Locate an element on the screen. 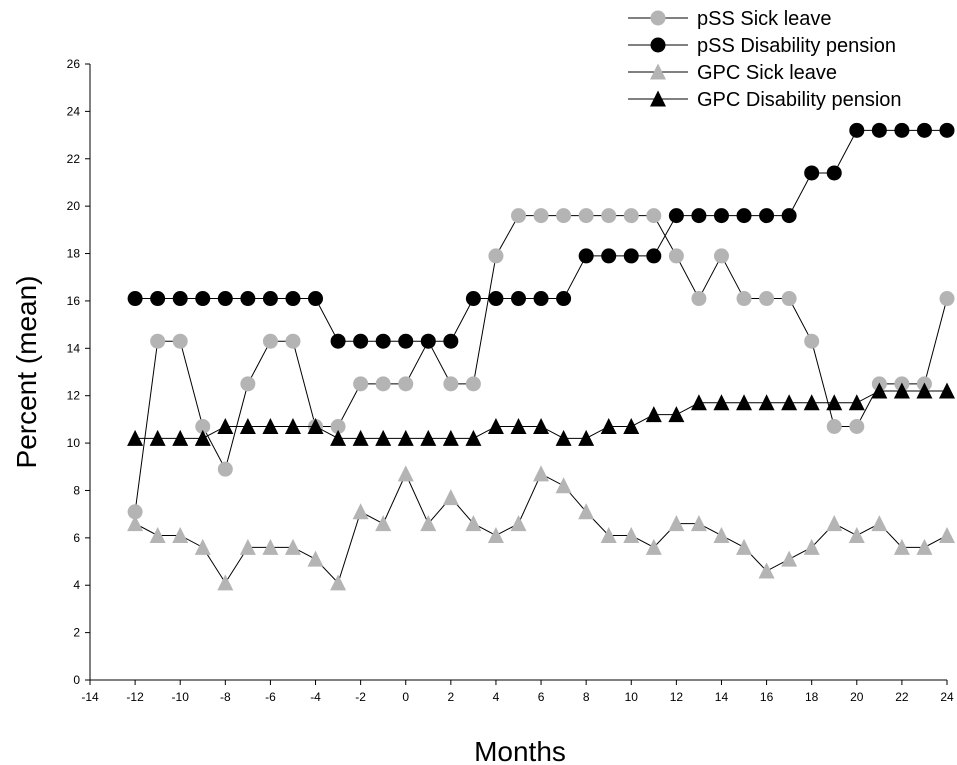 This screenshot has height=765, width=957. y-tick-label: 2 is located at coordinates (76, 633).